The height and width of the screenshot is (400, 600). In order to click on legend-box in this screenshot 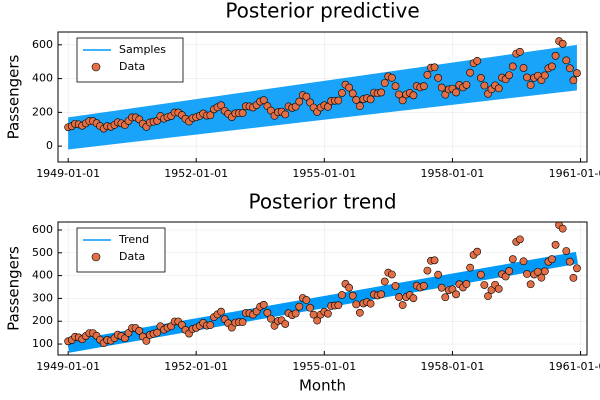, I will do `click(121, 250)`.